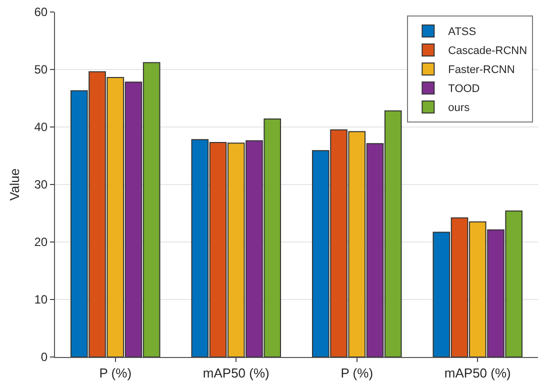  Describe the element at coordinates (462, 32) in the screenshot. I see `legend-label: ATSS` at that location.